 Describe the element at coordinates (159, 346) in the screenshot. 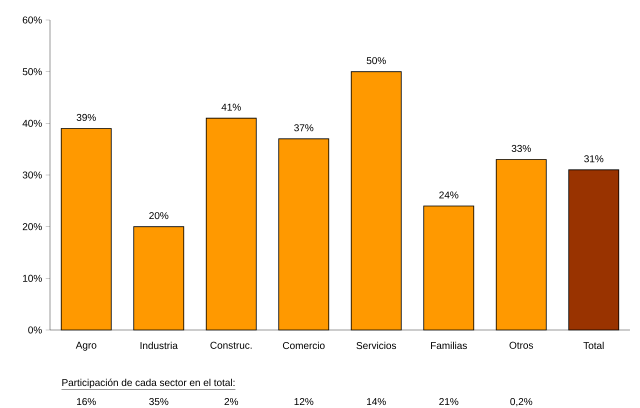

I see `x-tick-label: Industria` at that location.